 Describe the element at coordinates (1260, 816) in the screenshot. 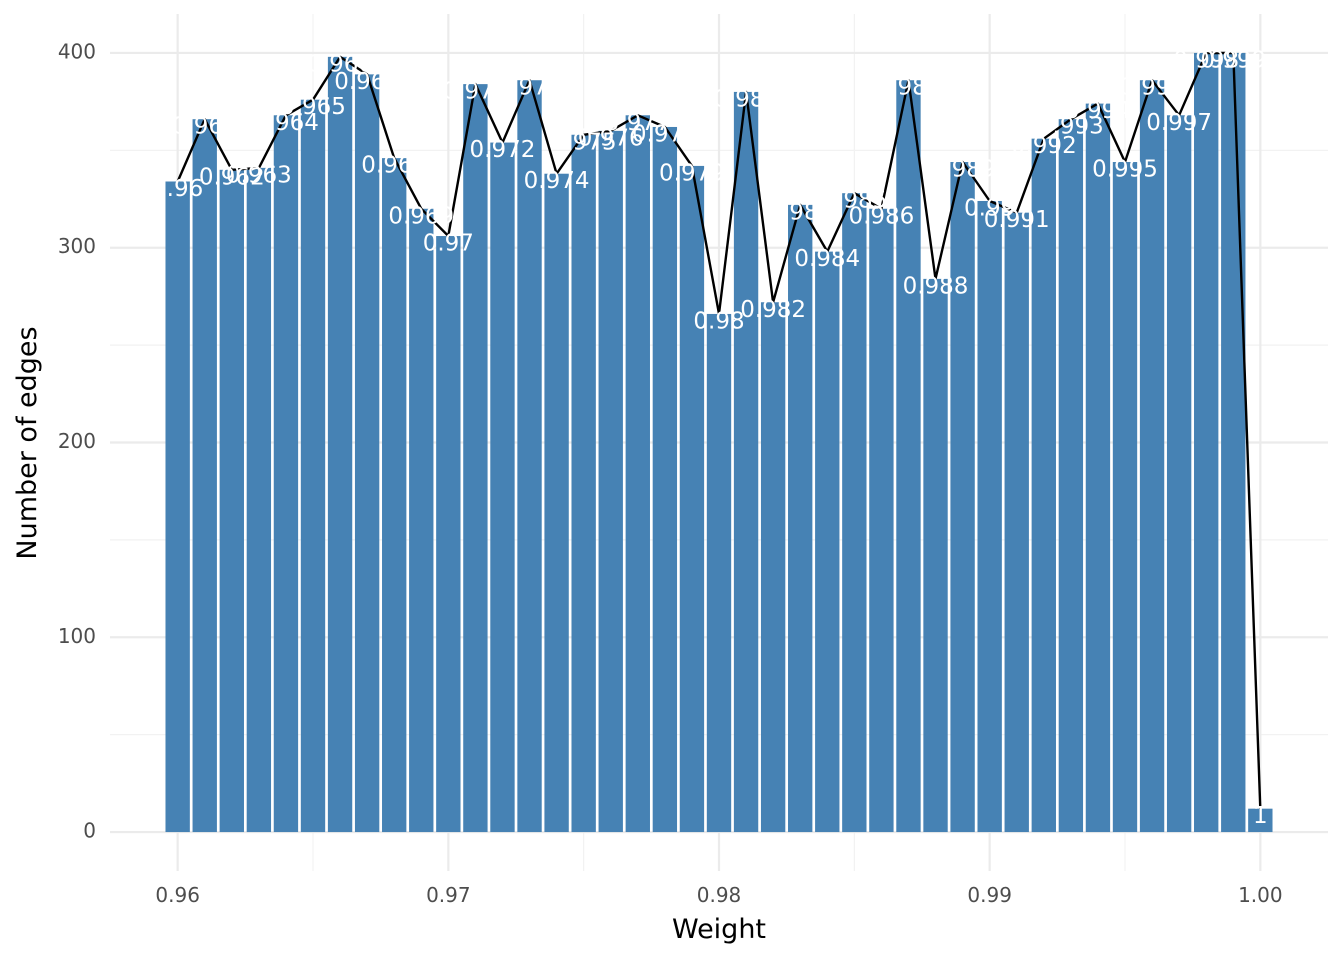

I see `bar-label: 1` at that location.